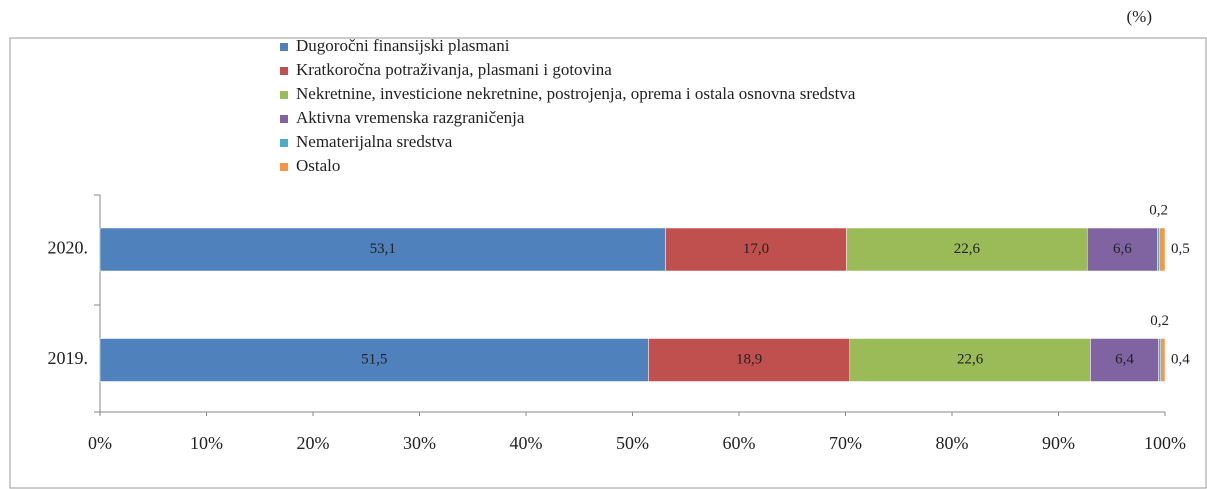 This screenshot has width=1207, height=489. I want to click on x-tick-label: 70%, so click(845, 443).